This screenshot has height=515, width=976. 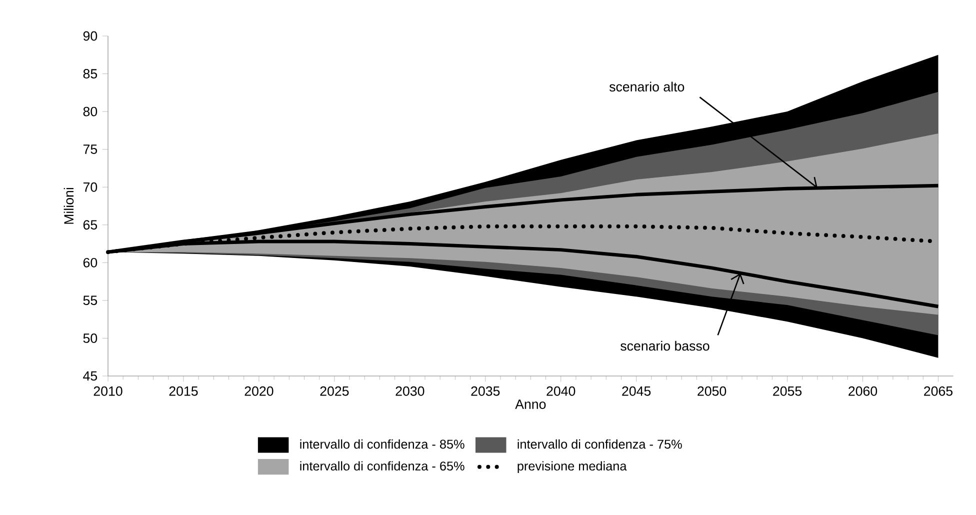 What do you see at coordinates (636, 391) in the screenshot?
I see `x-tick-label: 2045` at bounding box center [636, 391].